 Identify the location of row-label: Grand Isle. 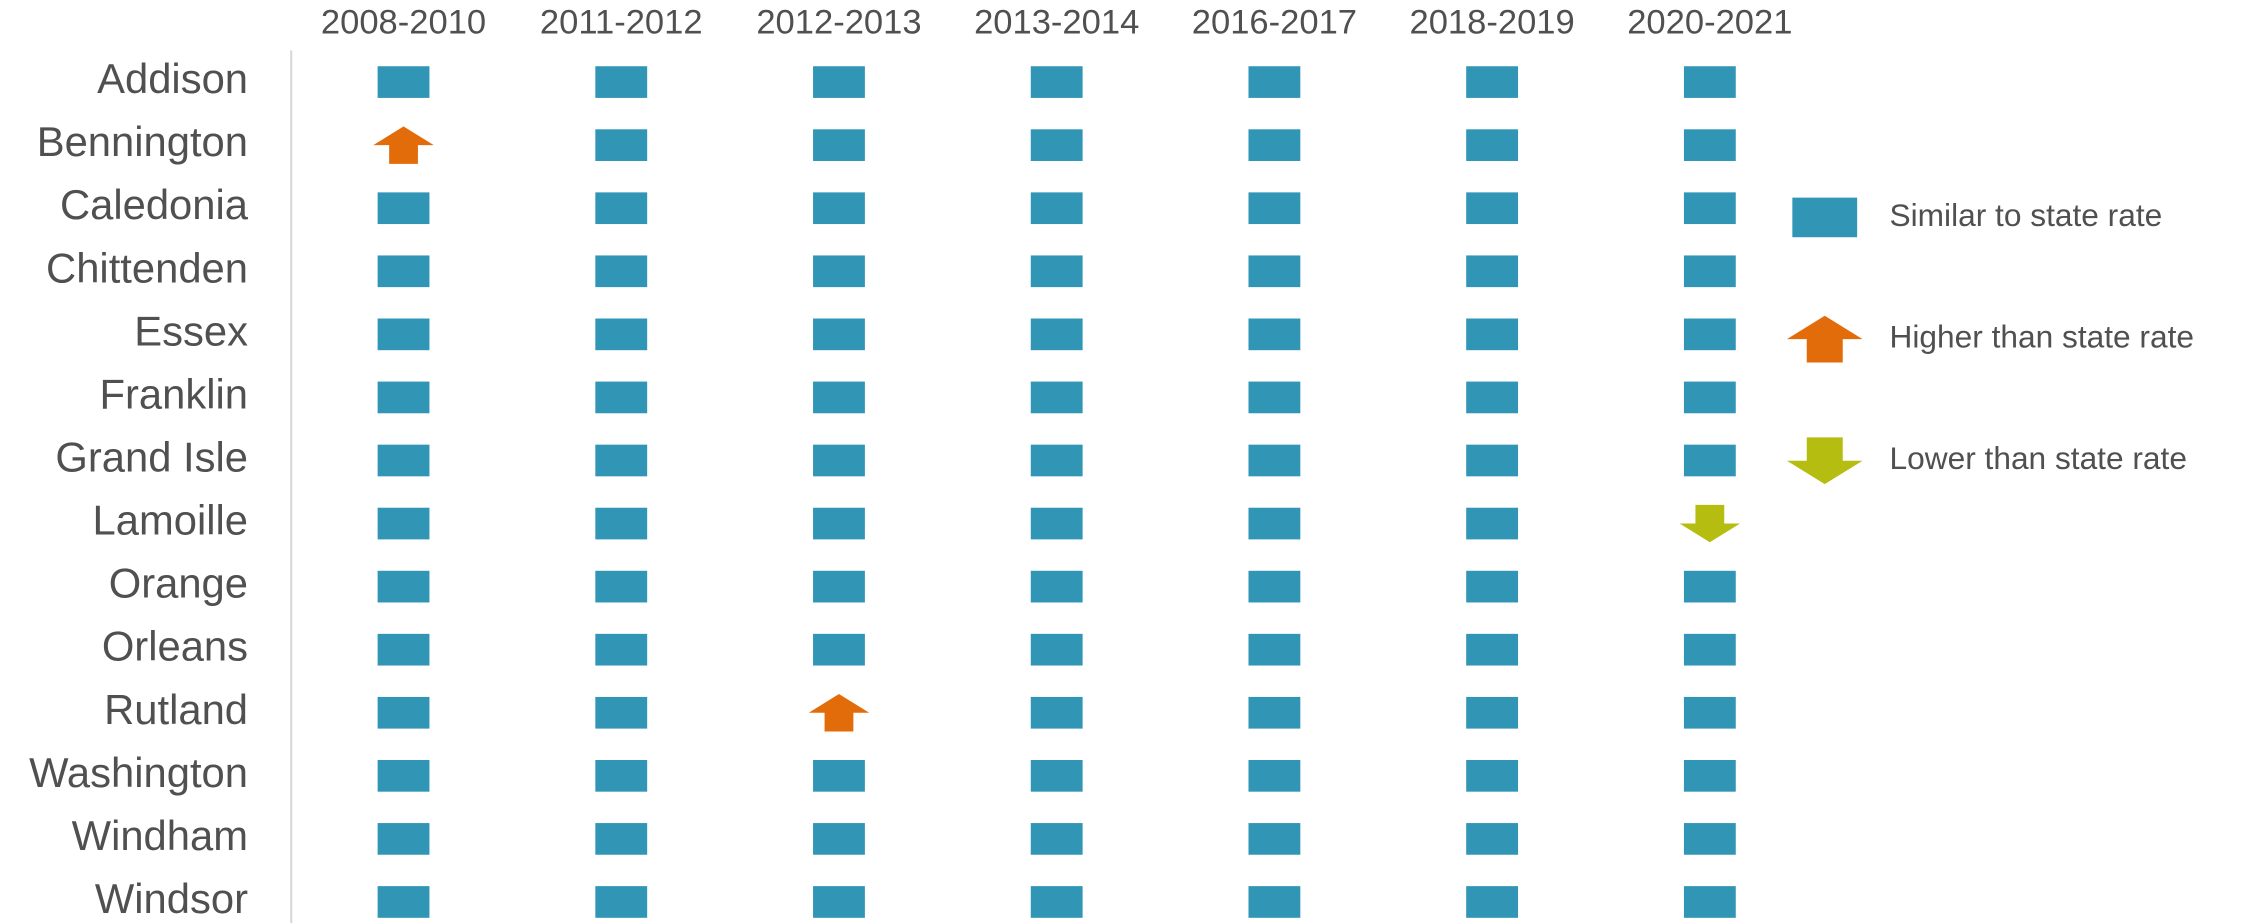
(151, 457).